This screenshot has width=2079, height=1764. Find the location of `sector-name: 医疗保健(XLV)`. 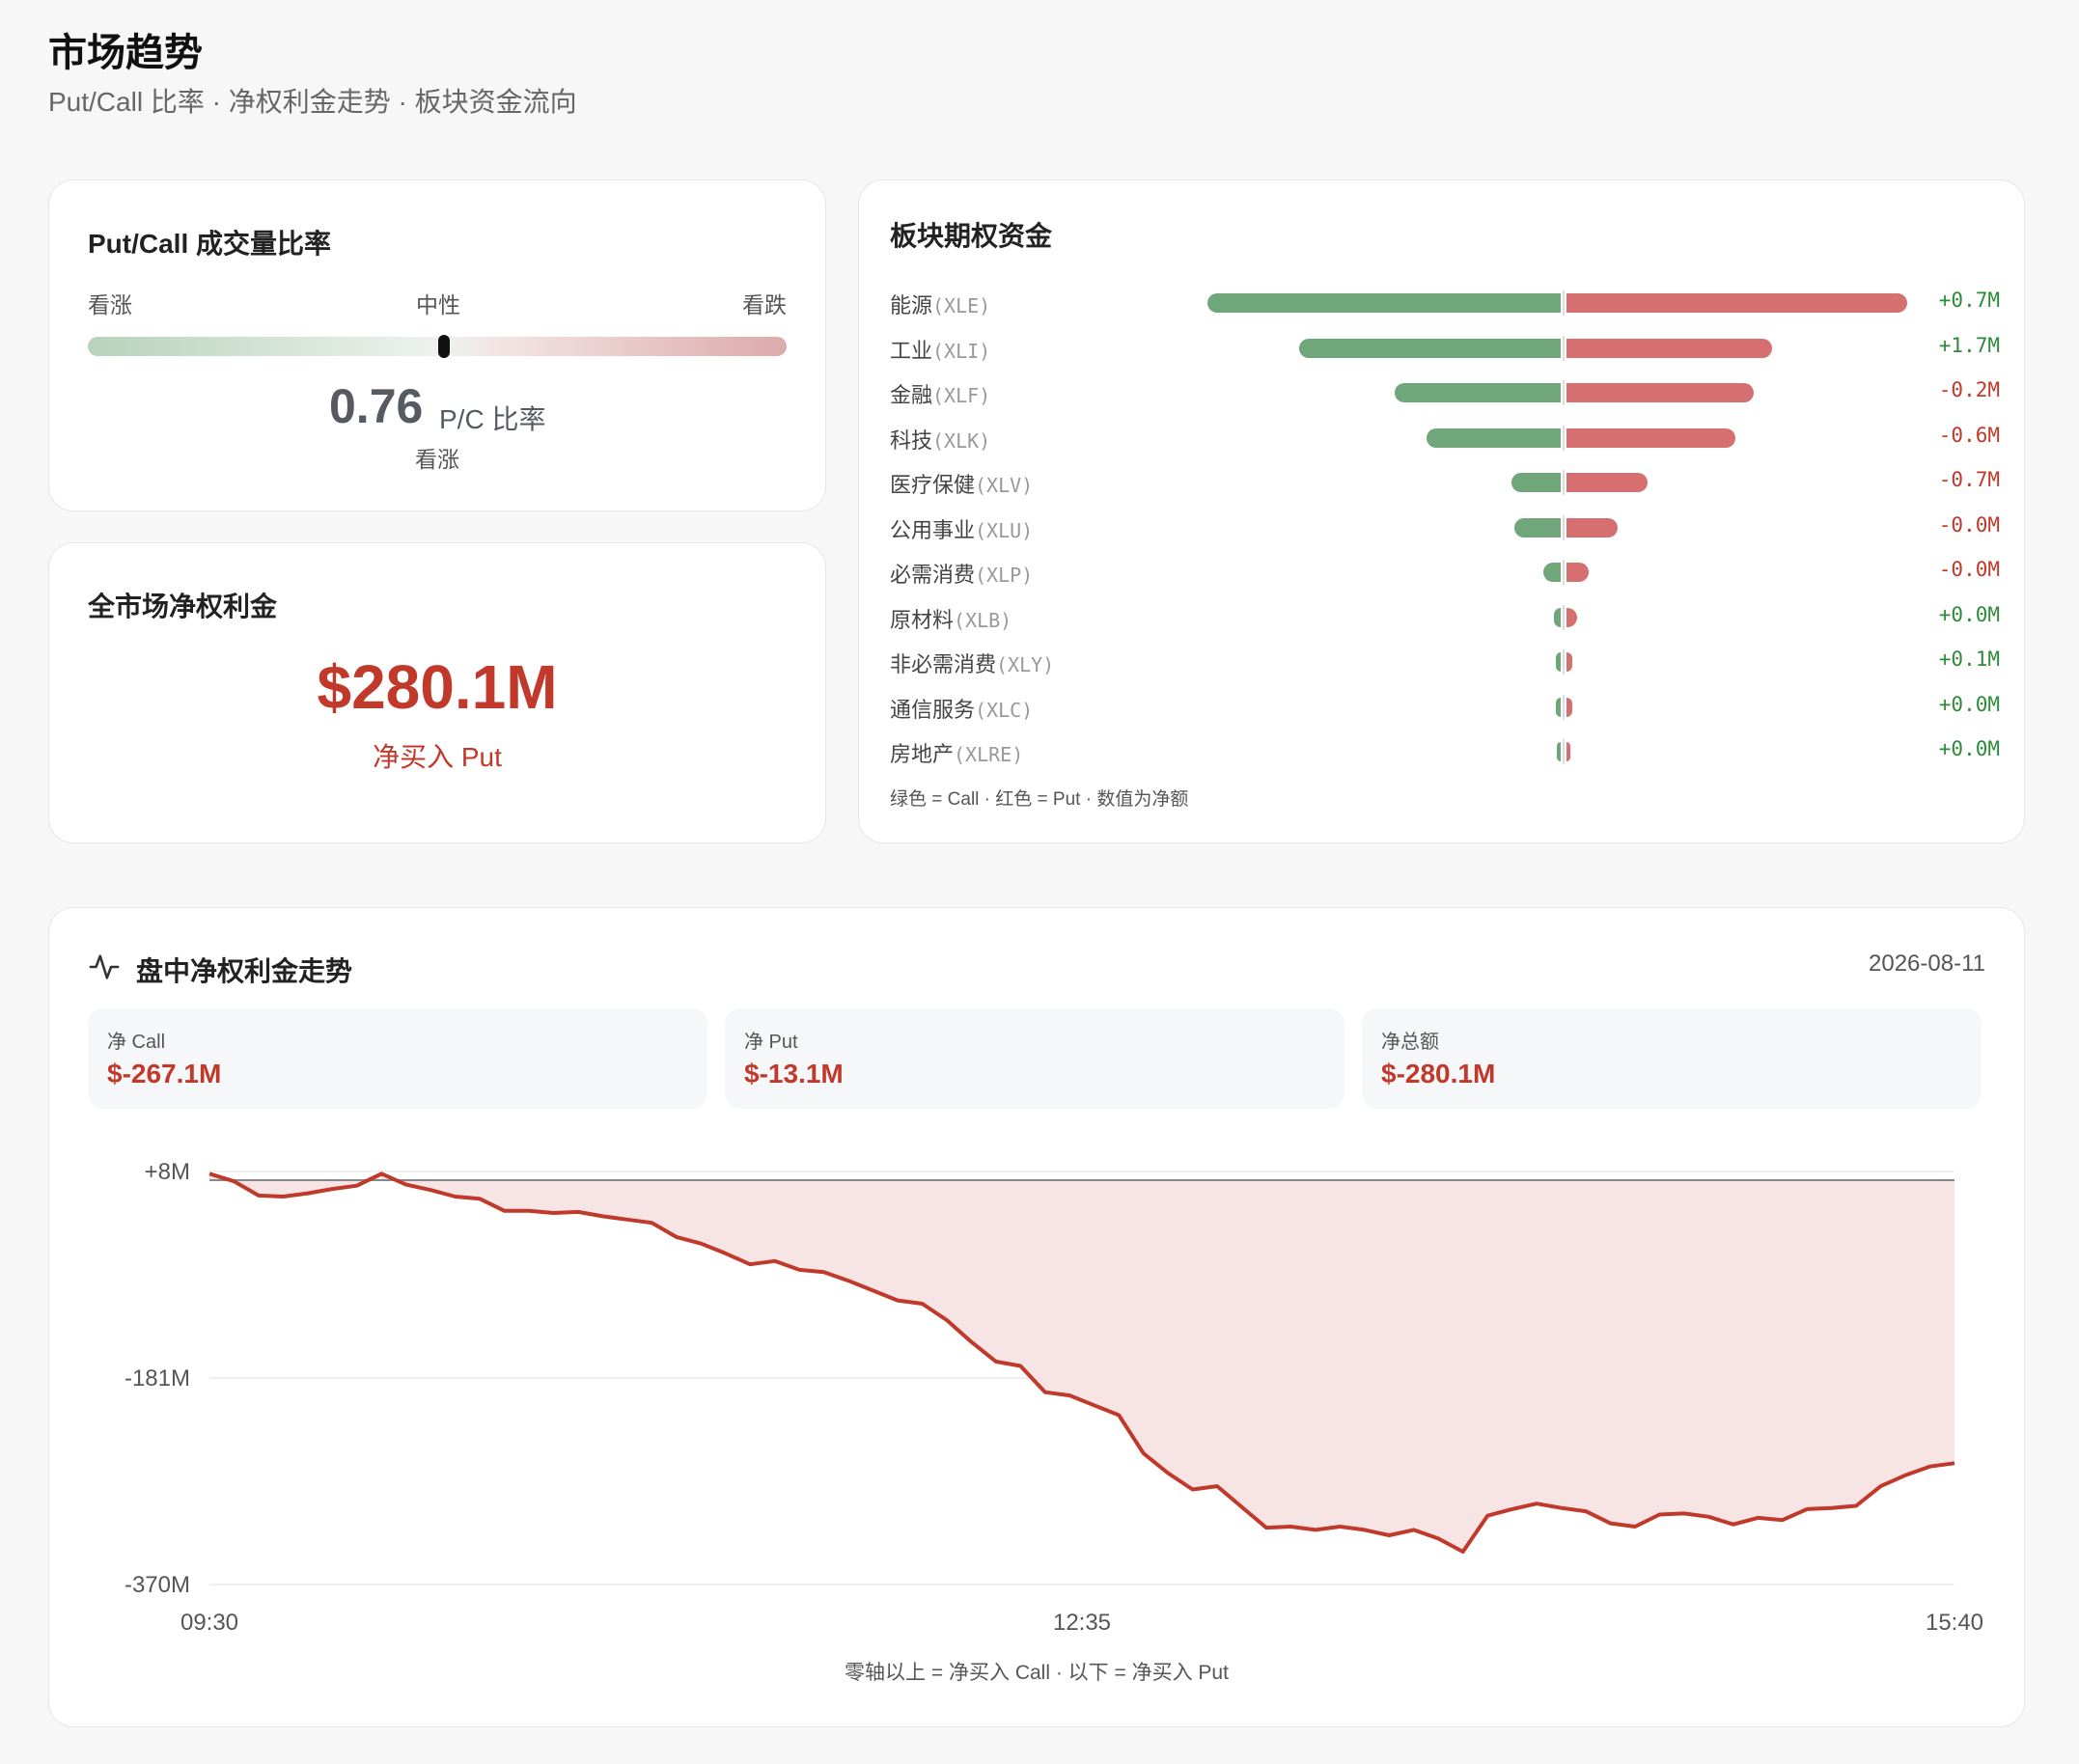

sector-name: 医疗保健(XLV) is located at coordinates (962, 483).